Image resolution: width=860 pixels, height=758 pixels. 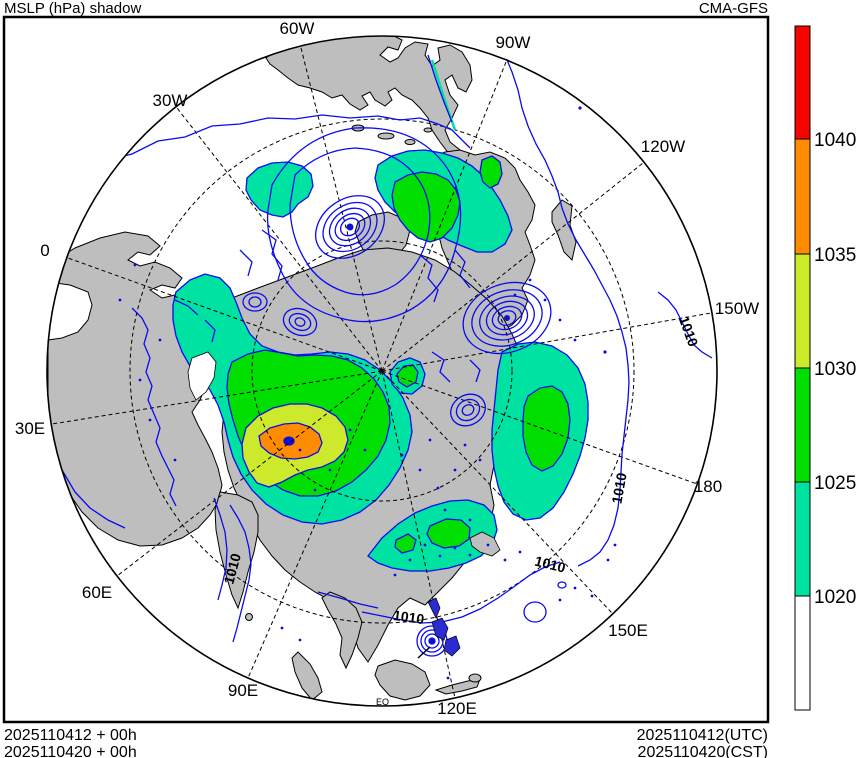 I want to click on footer-run-1: 2025110412 + 00h, so click(x=70, y=735).